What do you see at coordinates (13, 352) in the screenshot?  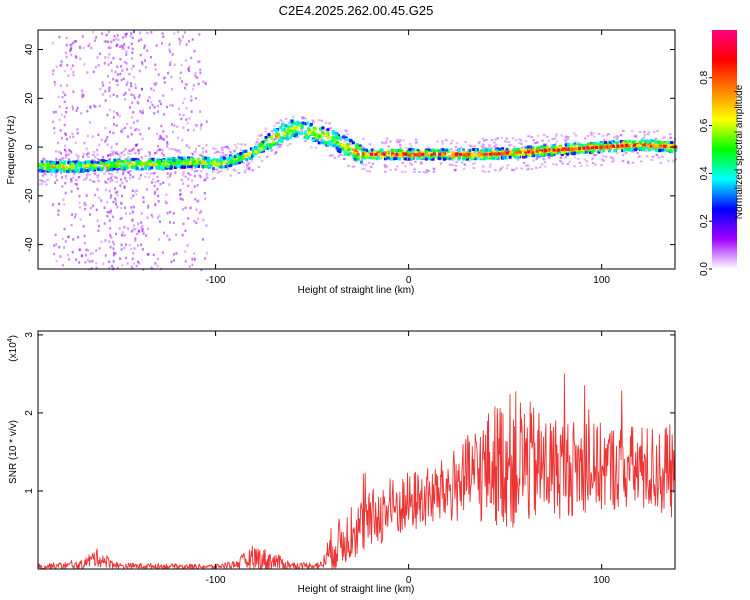 I see `snr-exponent-prefix: (x10` at bounding box center [13, 352].